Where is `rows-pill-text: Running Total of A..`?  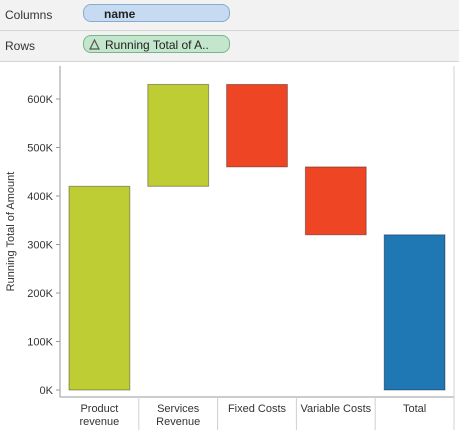
rows-pill-text: Running Total of A.. is located at coordinates (157, 45).